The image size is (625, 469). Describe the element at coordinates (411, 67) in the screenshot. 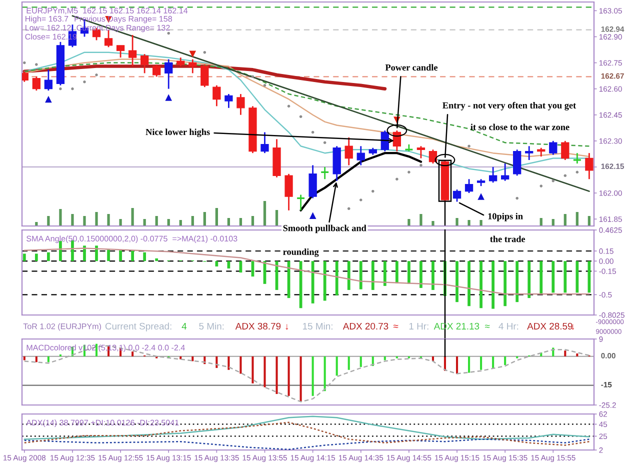

I see `annotation: Power candle` at that location.